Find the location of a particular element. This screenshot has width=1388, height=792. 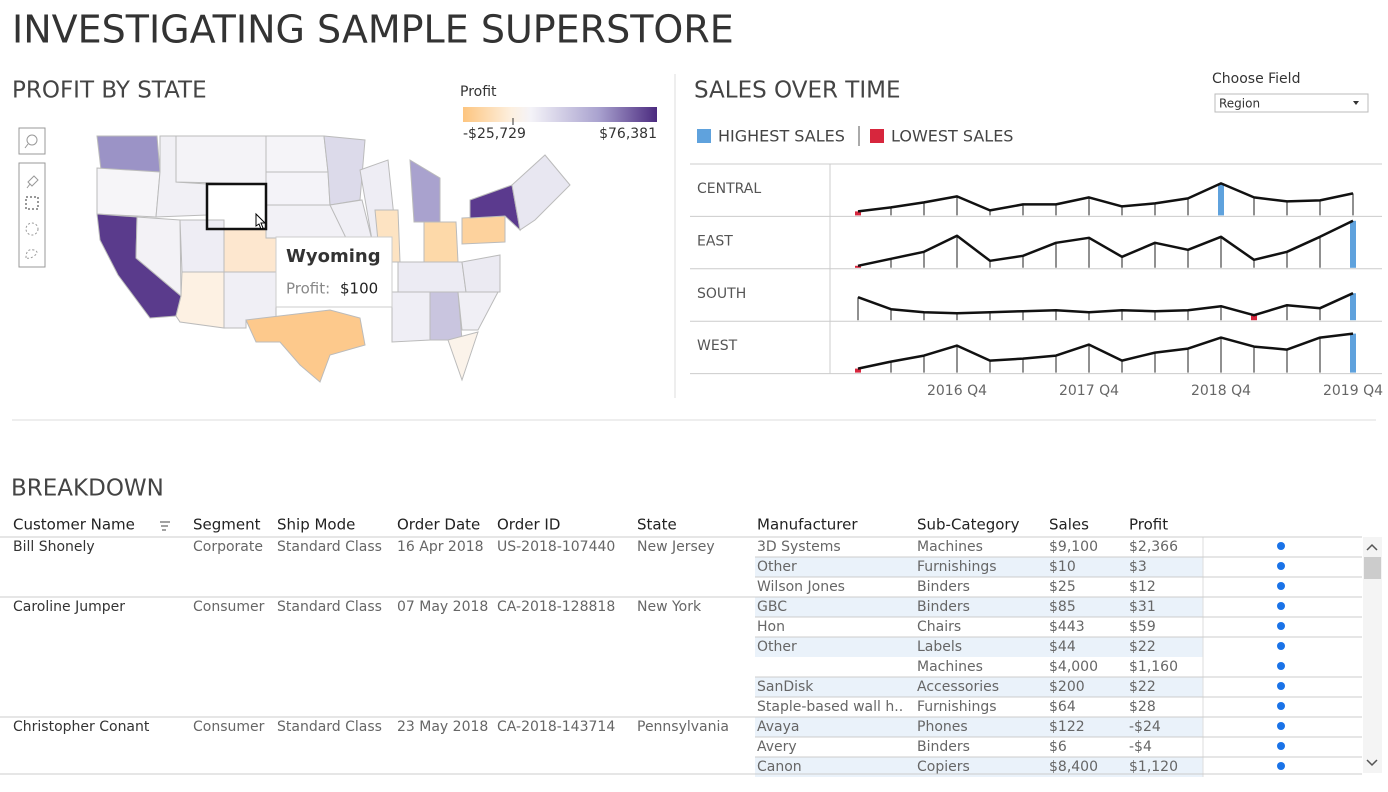

cell: $12 is located at coordinates (1142, 587).